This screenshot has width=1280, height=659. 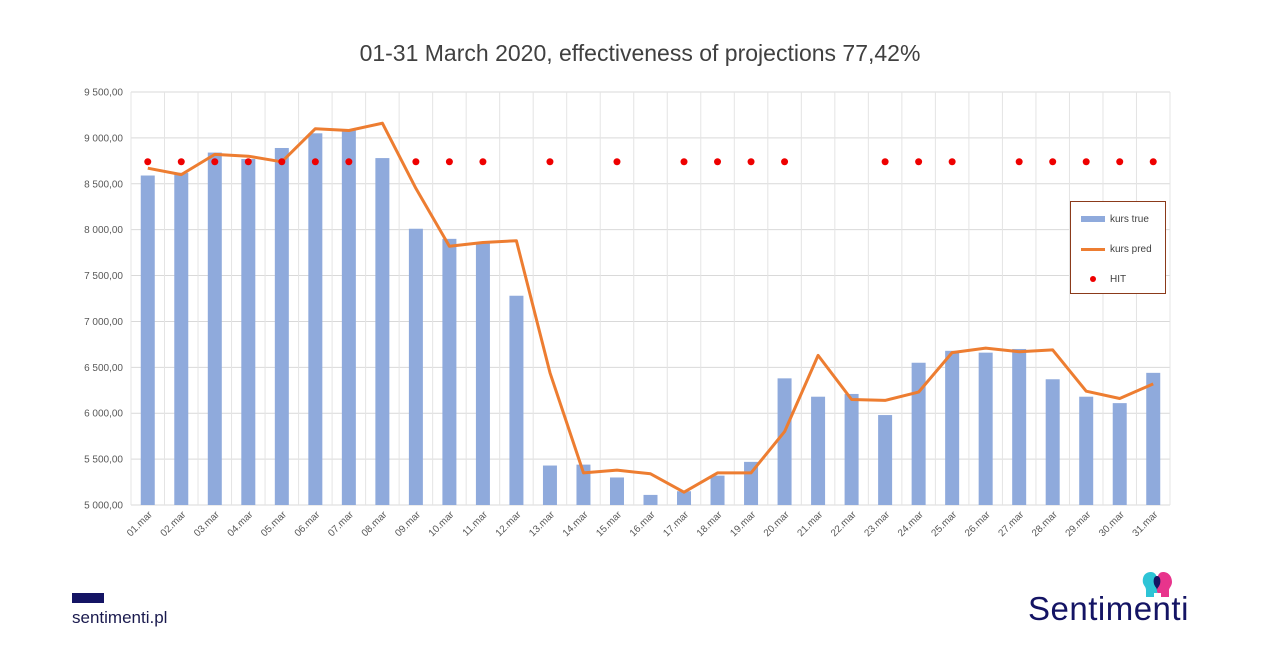 I want to click on x-tick-label: 26.mar, so click(x=978, y=524).